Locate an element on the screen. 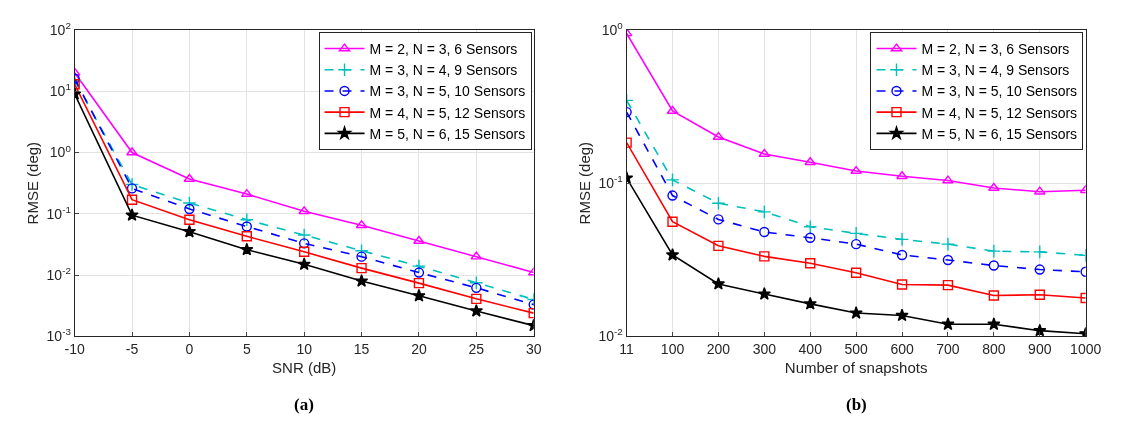  x-tick-label: 100 is located at coordinates (672, 349).